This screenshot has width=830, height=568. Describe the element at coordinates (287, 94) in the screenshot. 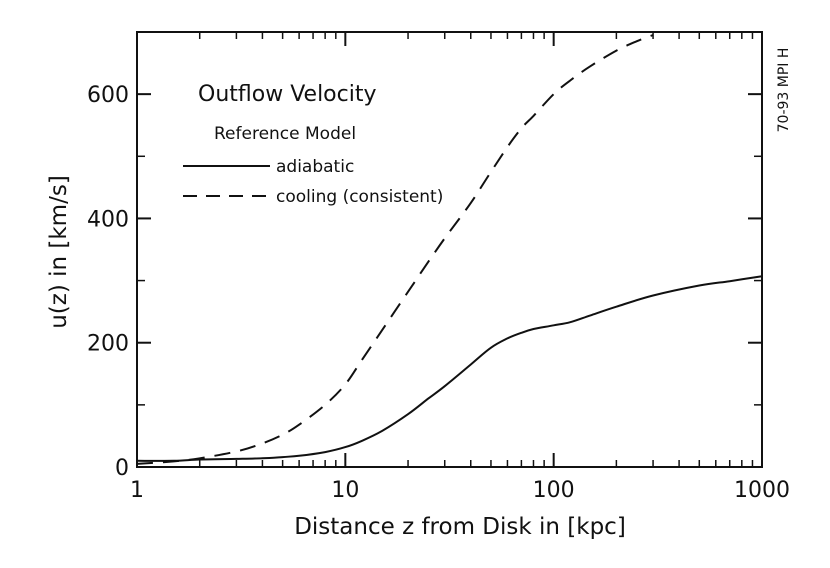

I see `chart-title: Outflow Velocity` at that location.